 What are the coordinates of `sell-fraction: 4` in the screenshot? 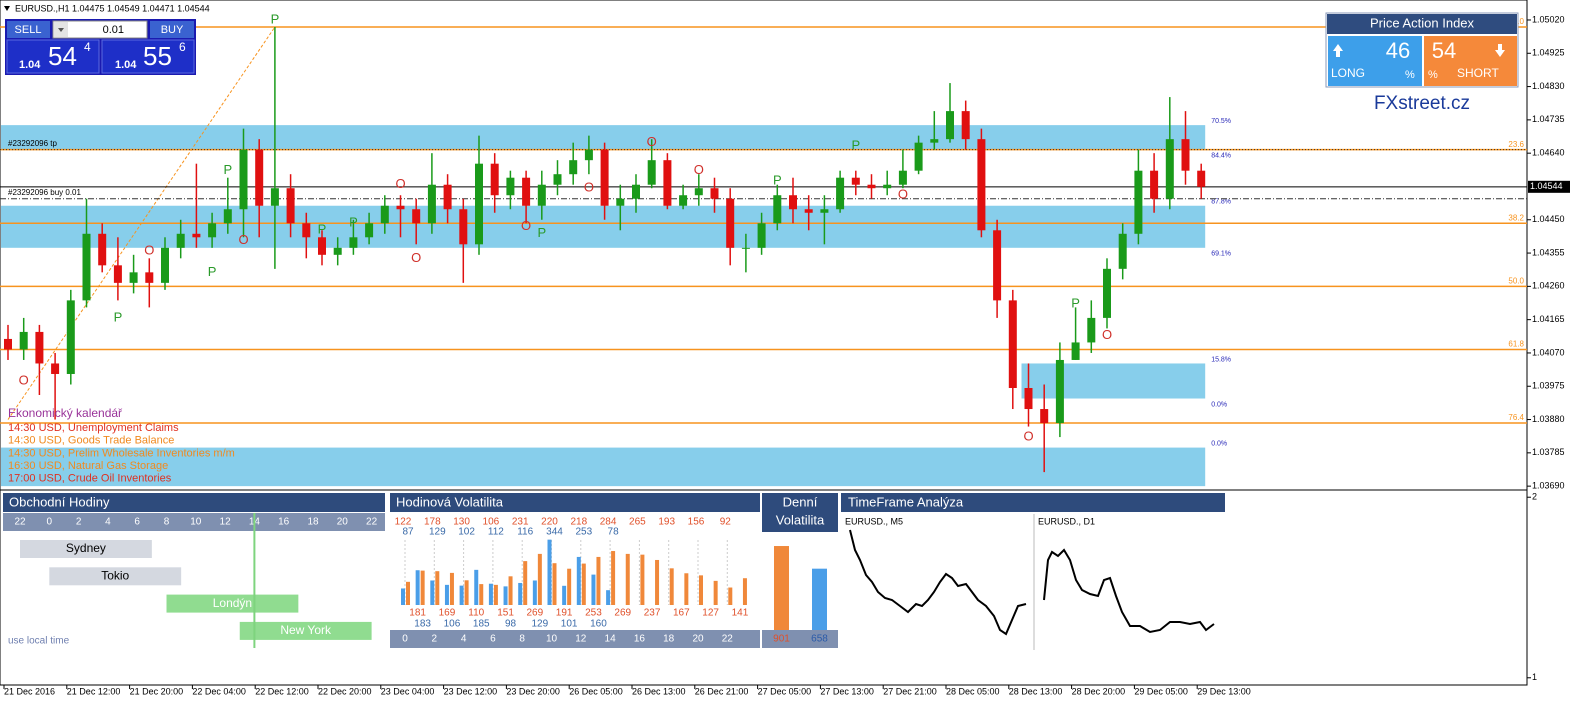 It's located at (87, 47).